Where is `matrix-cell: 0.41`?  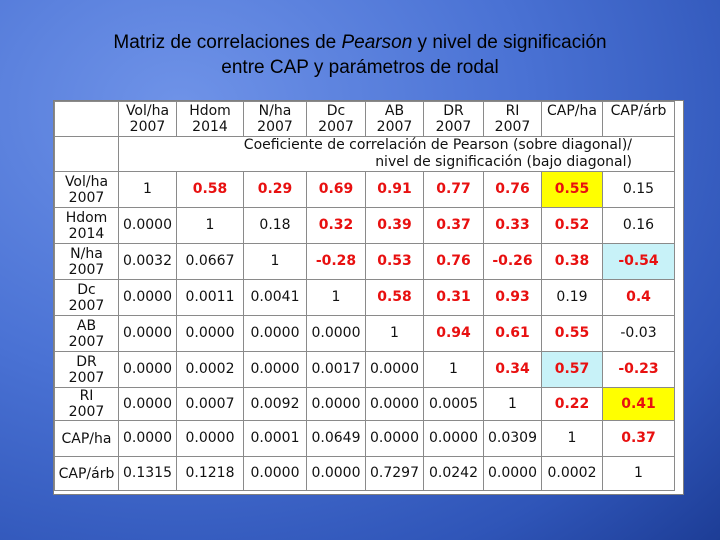 matrix-cell: 0.41 is located at coordinates (638, 404).